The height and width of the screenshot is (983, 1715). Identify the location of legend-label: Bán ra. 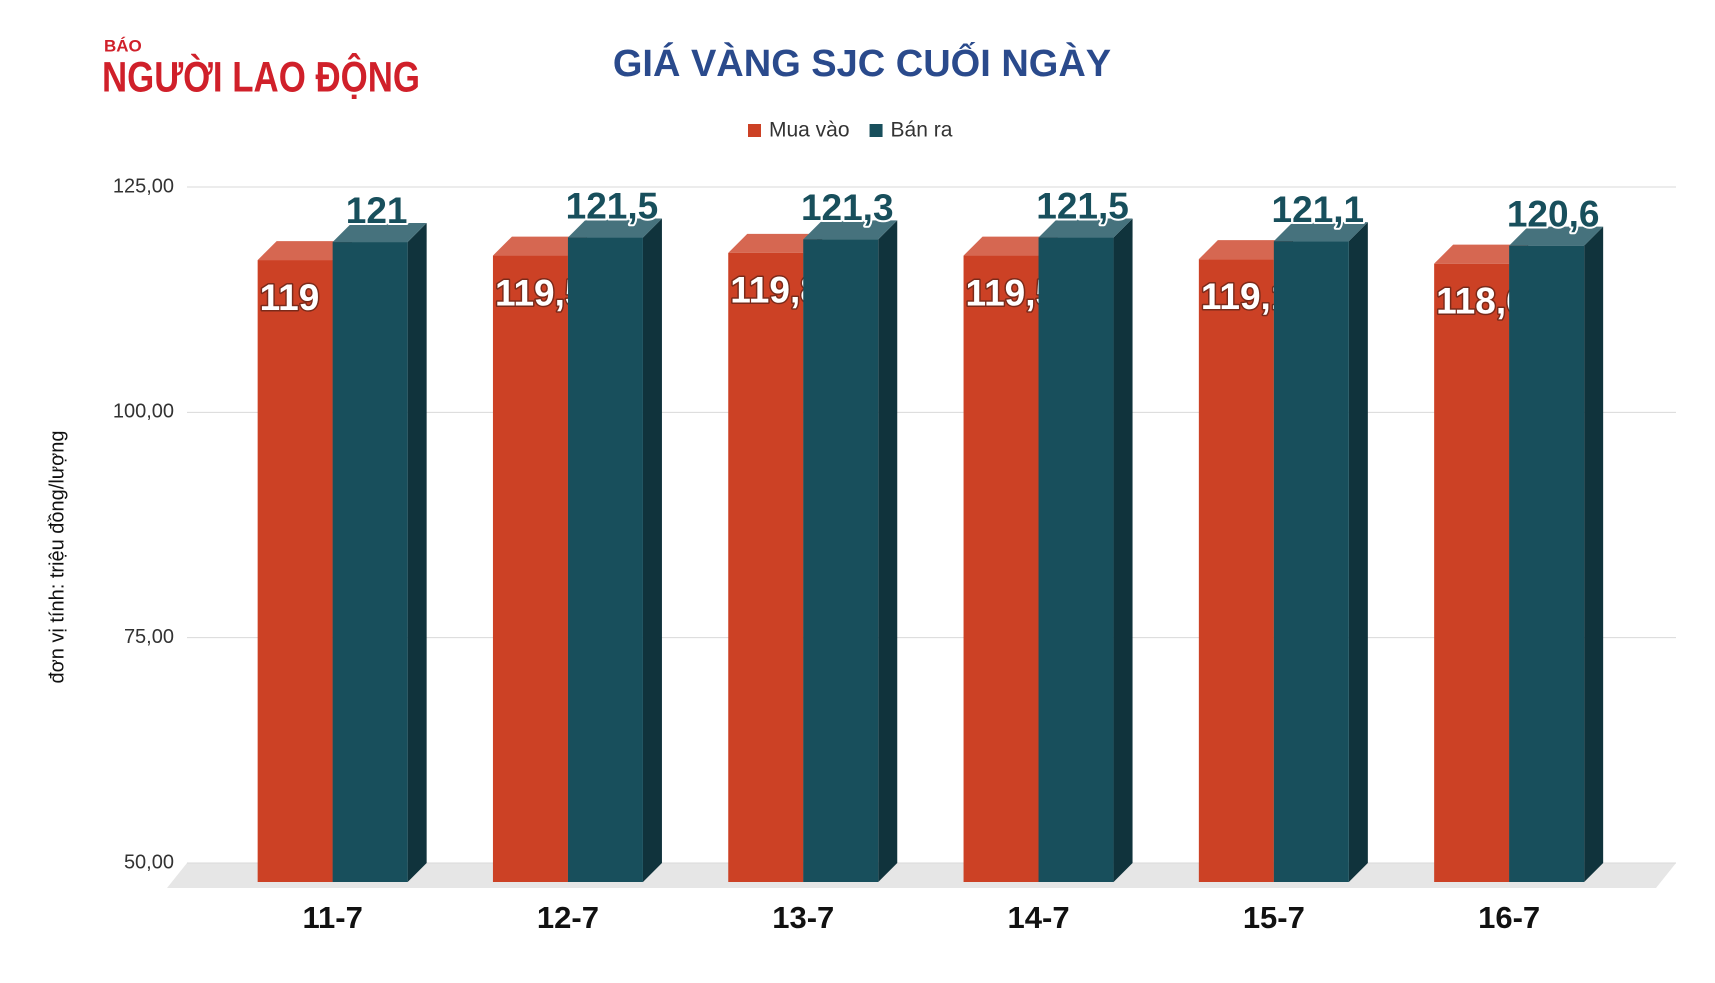
(922, 130).